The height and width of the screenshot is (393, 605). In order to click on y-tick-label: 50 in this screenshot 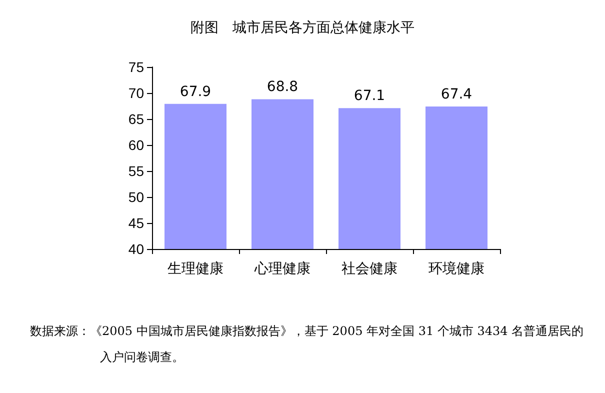, I will do `click(136, 197)`.